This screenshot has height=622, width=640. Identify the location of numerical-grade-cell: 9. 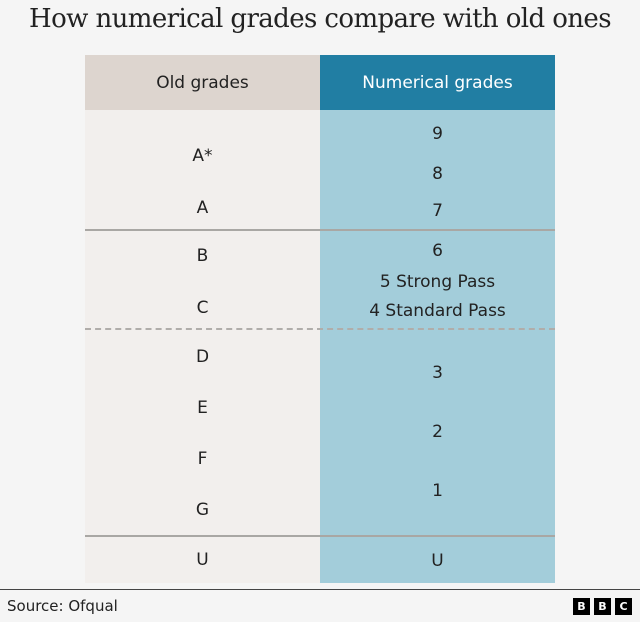
(437, 134).